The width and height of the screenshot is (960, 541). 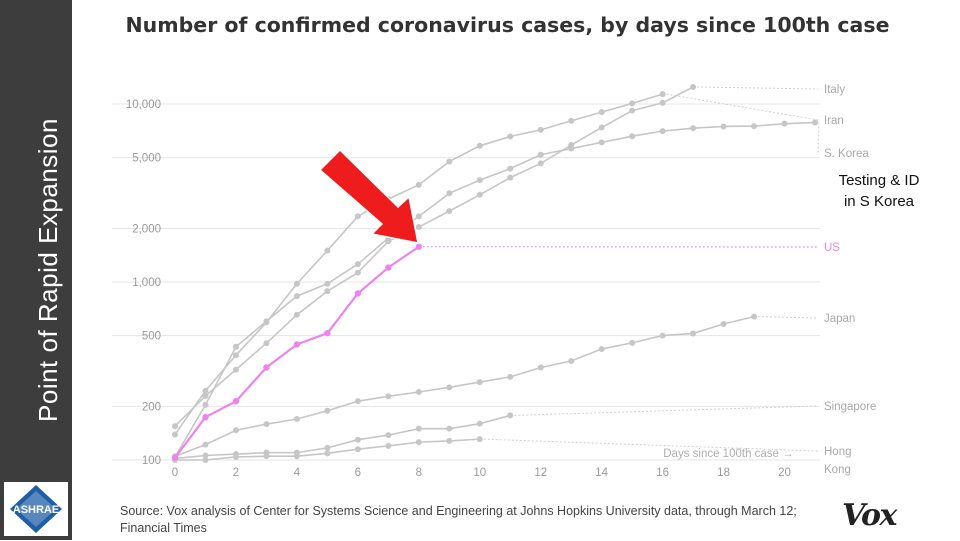 I want to click on y-tick-label: 1,000, so click(x=146, y=283).